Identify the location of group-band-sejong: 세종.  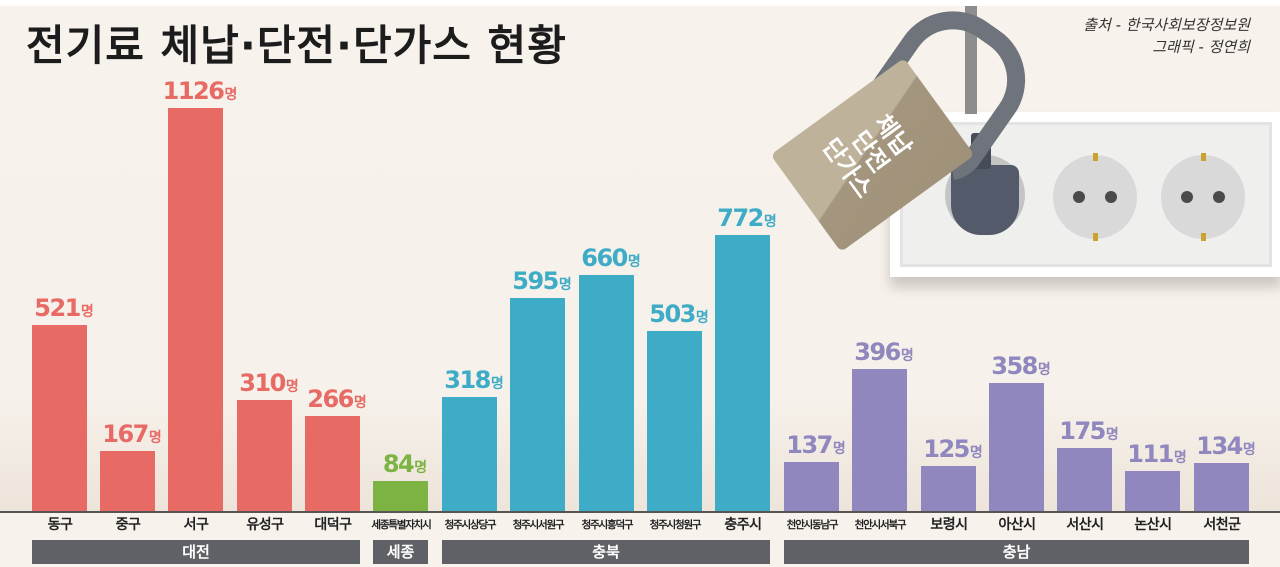
(400, 552).